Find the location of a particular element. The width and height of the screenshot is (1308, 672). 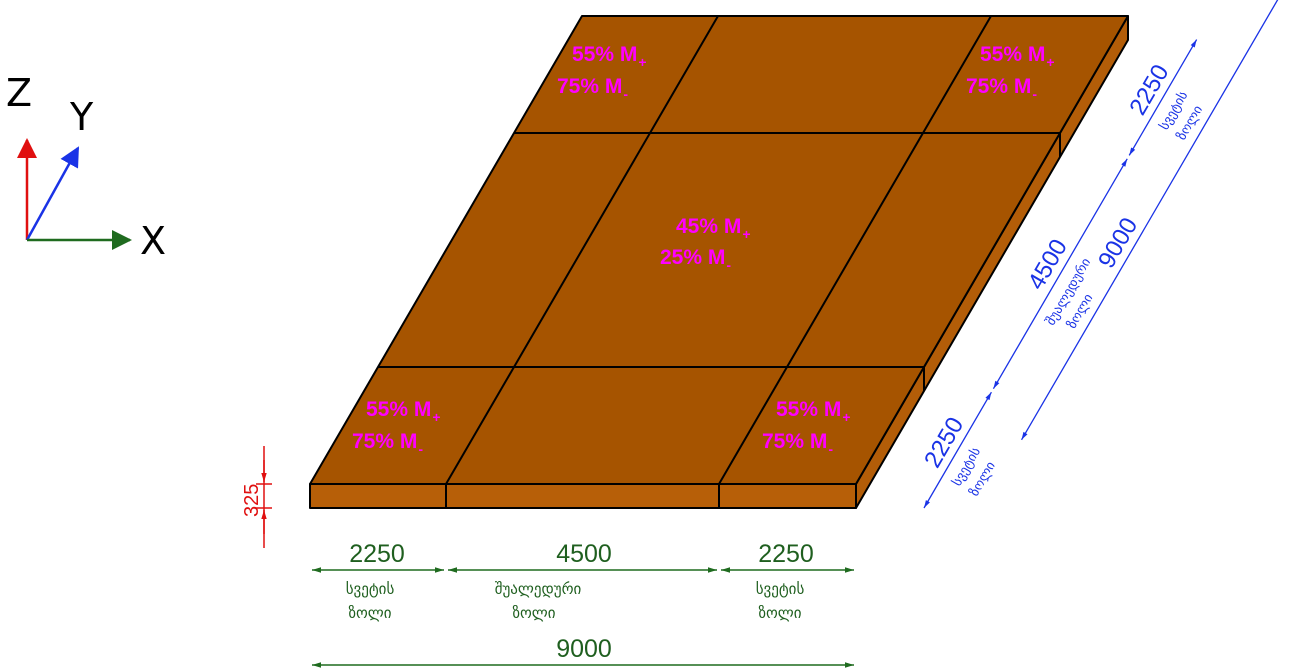

y-axis-label: Y is located at coordinates (81, 117).